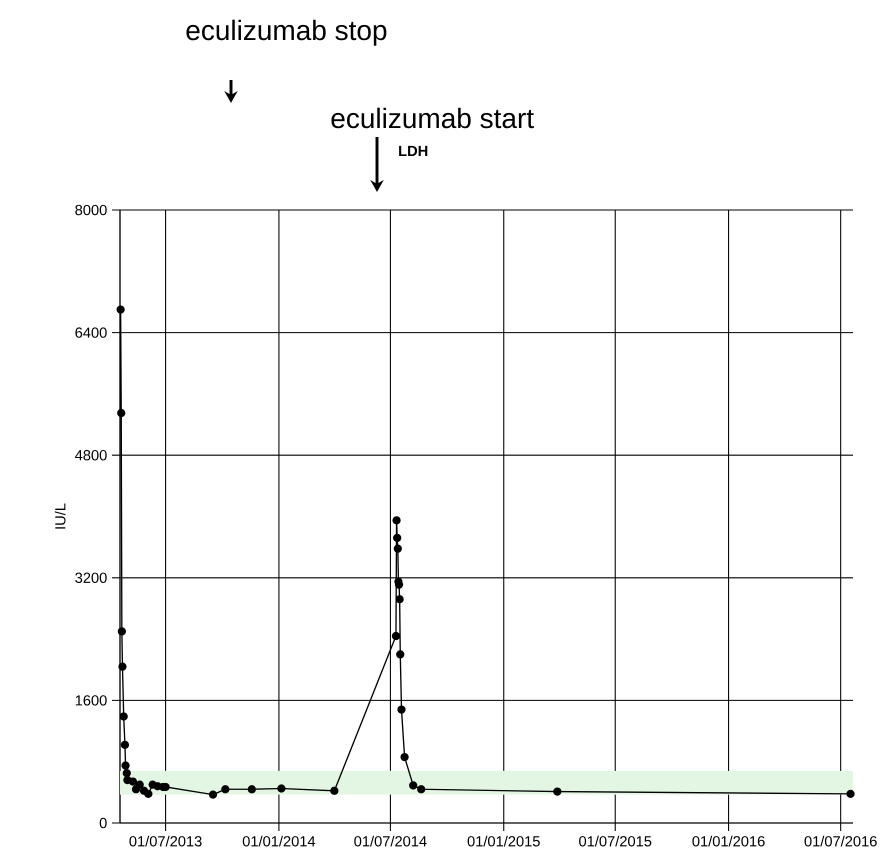  What do you see at coordinates (615, 841) in the screenshot?
I see `x-tick-label: 01/07/2015` at bounding box center [615, 841].